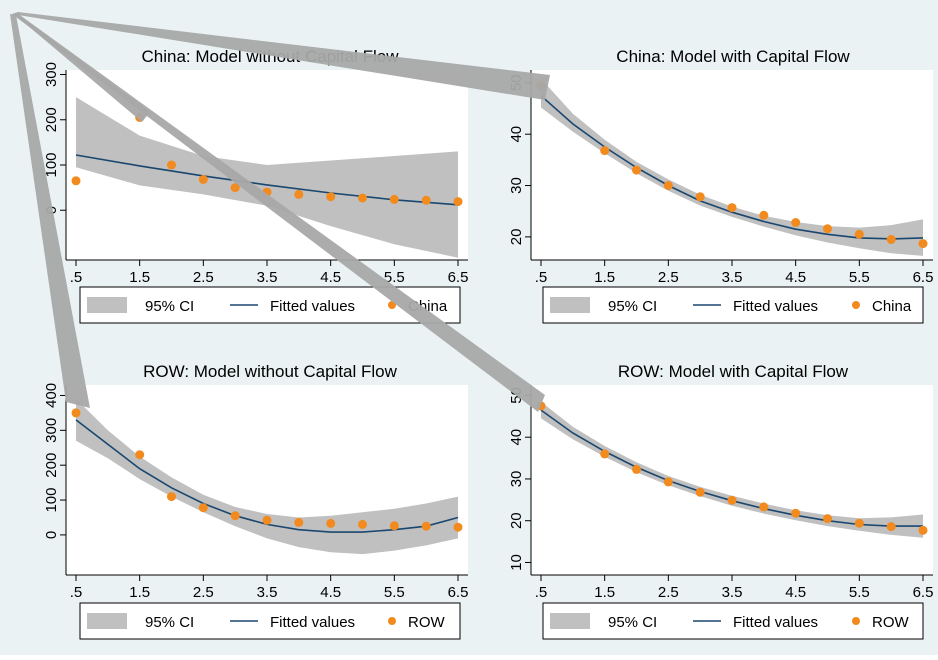 Image resolution: width=938 pixels, height=660 pixels. Describe the element at coordinates (891, 622) in the screenshot. I see `legend-points-label: ROW` at that location.